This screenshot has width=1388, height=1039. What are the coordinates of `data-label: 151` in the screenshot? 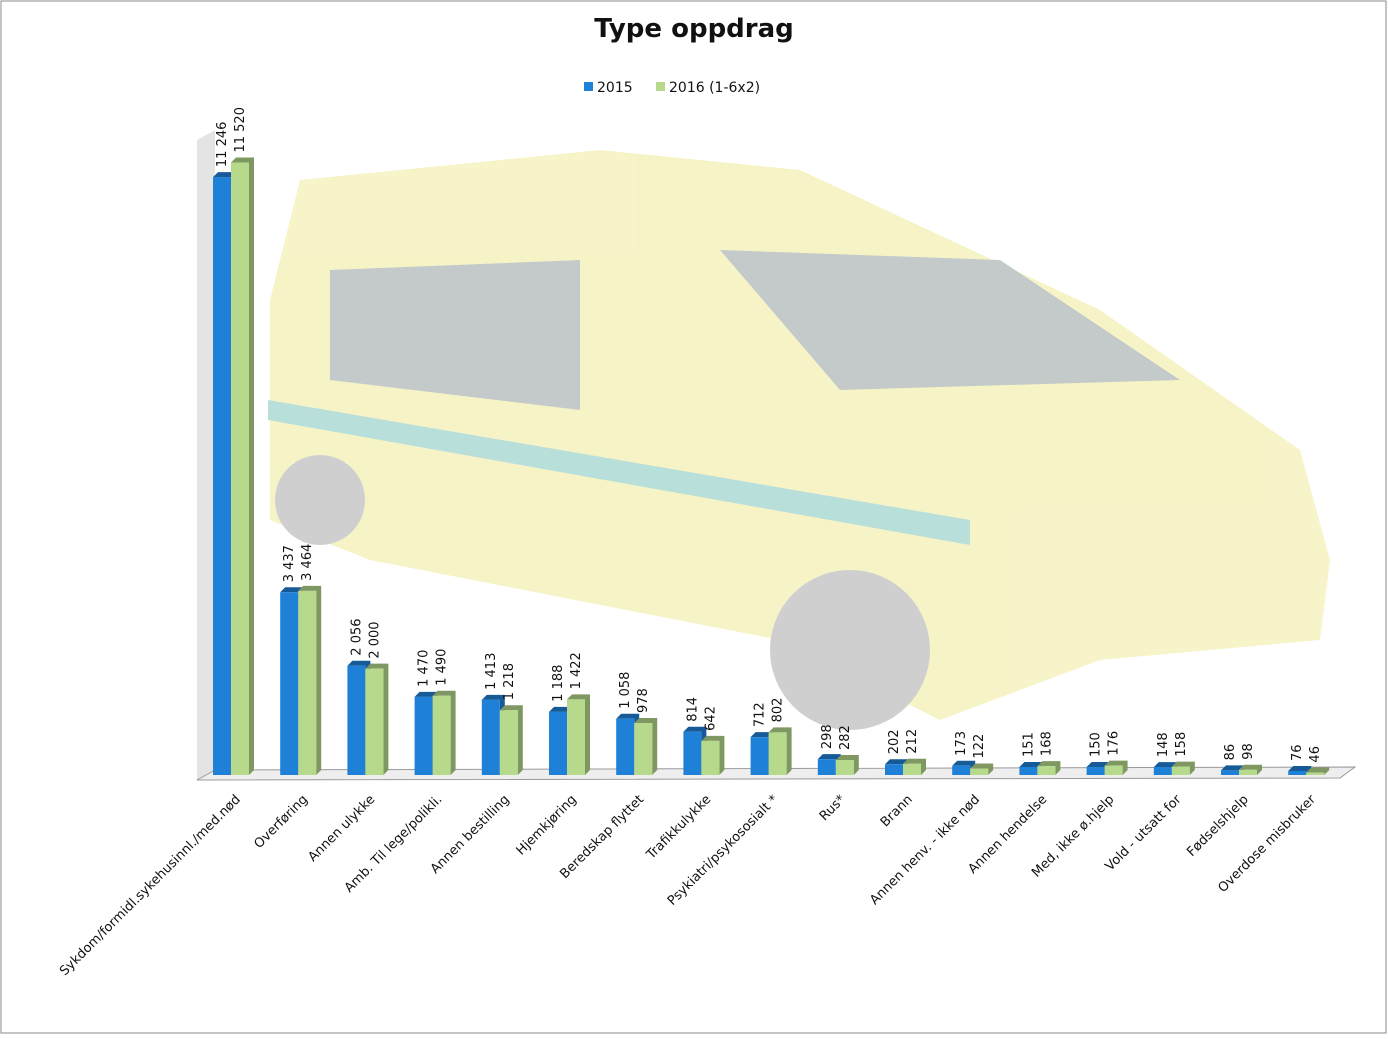 It's located at (1028, 744).